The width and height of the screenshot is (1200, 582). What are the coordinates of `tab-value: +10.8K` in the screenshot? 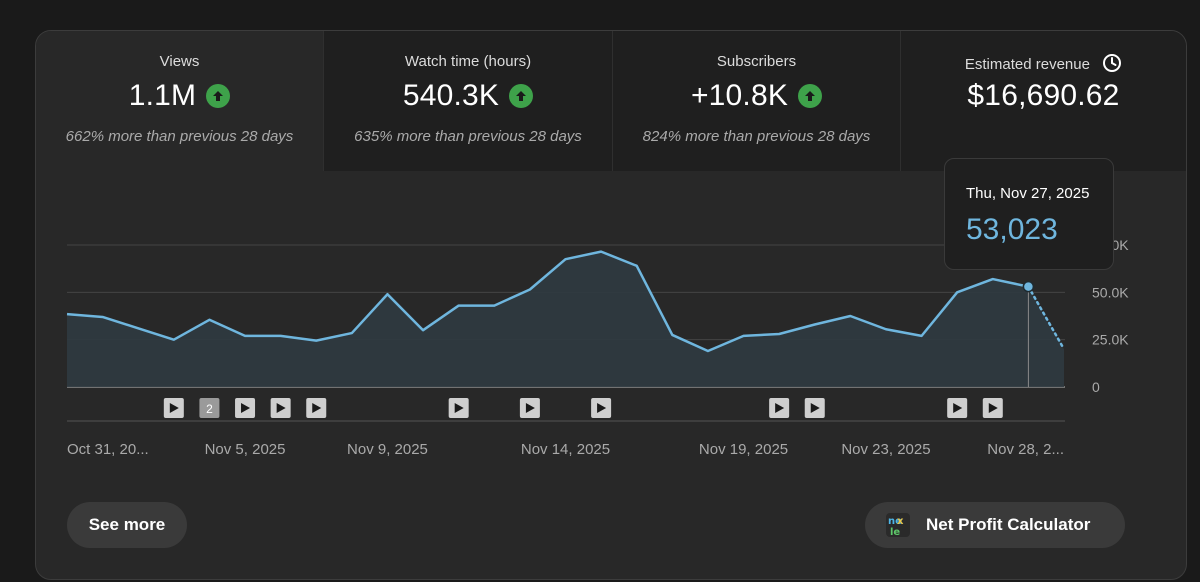 It's located at (739, 95).